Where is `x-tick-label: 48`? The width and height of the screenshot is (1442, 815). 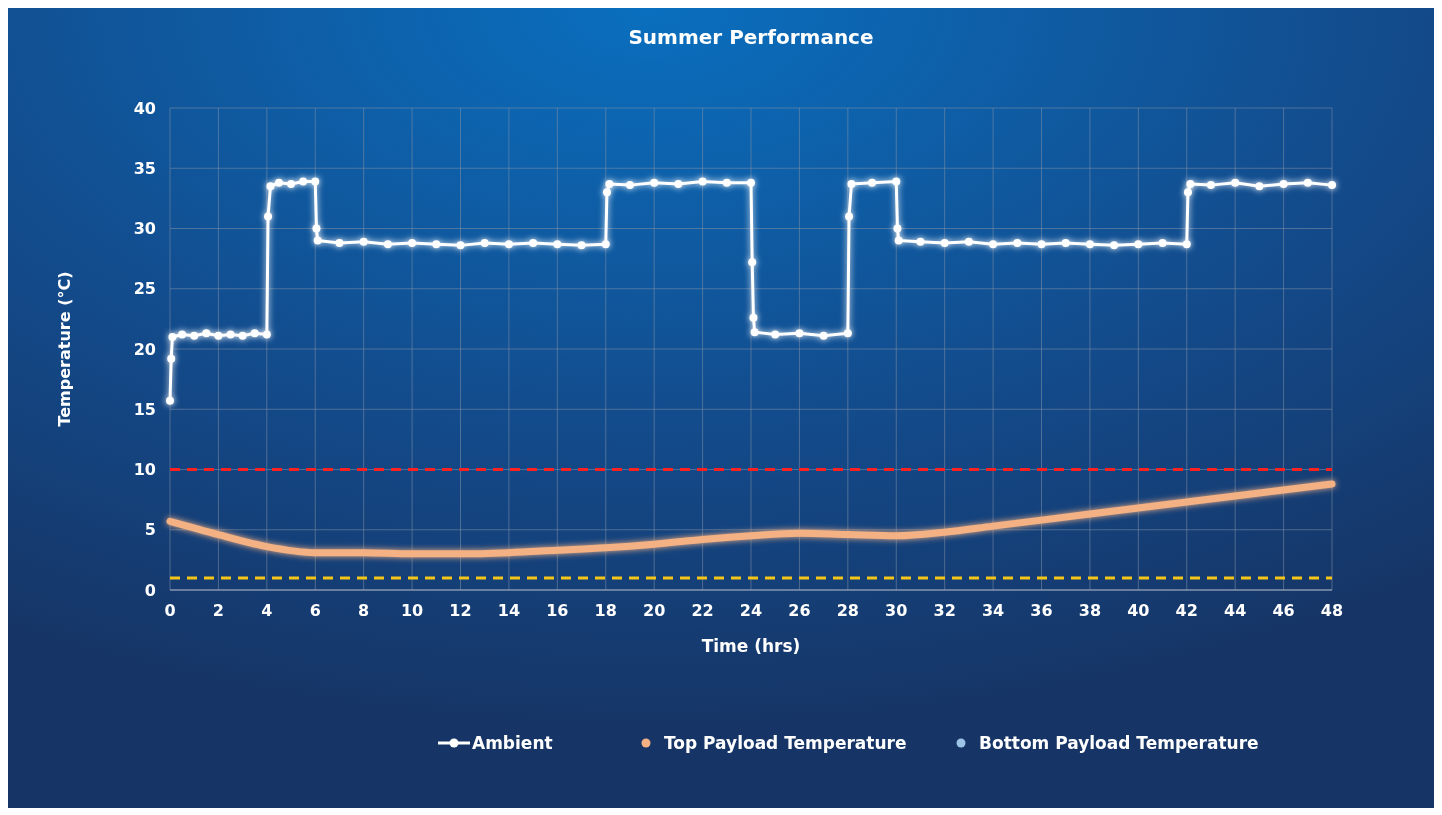 x-tick-label: 48 is located at coordinates (1332, 610).